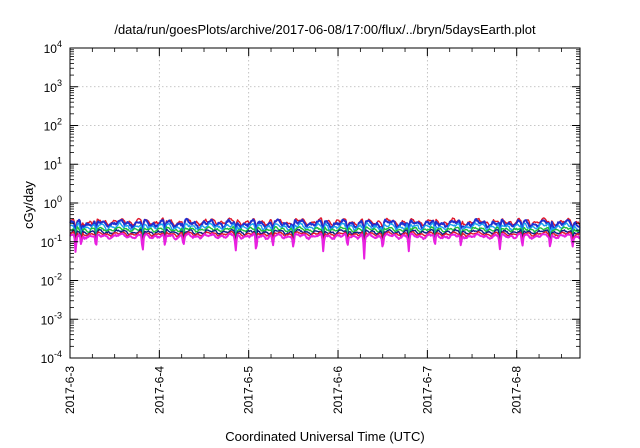 This screenshot has height=448, width=640. I want to click on series-lines, so click(325, 238).